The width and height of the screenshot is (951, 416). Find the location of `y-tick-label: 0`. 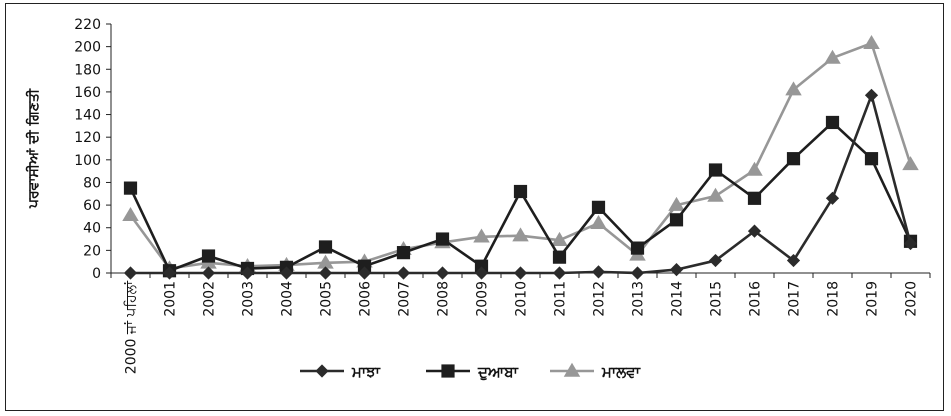

y-tick-label: 0 is located at coordinates (96, 274).